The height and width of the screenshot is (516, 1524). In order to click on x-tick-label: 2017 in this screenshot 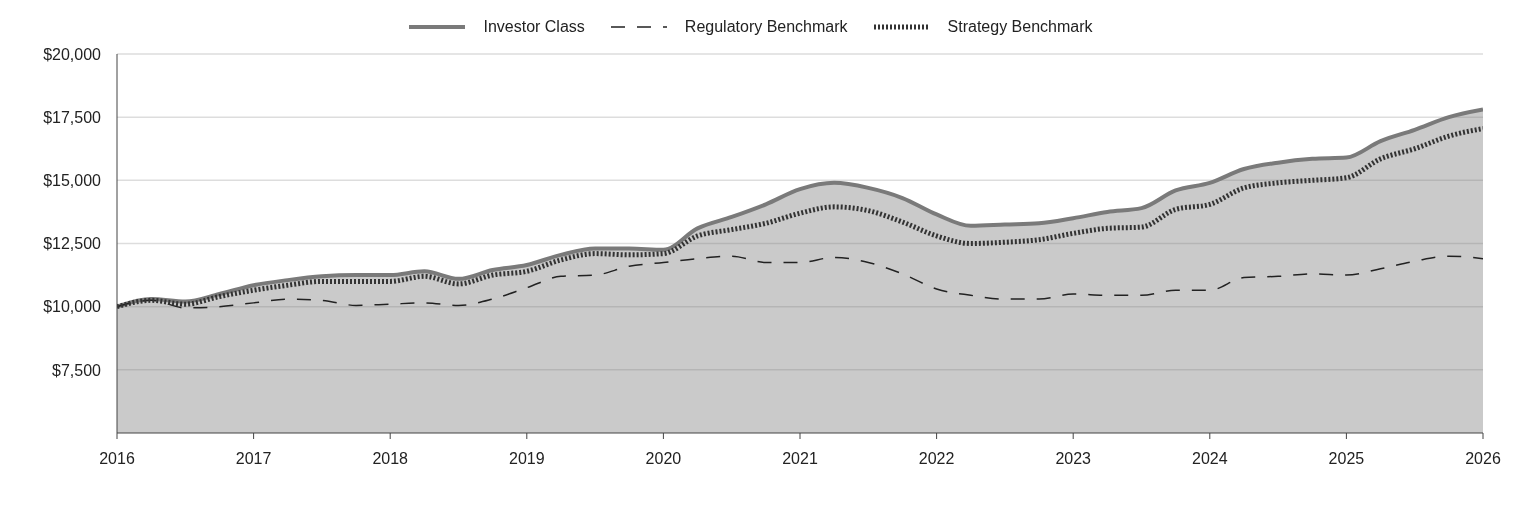, I will do `click(253, 459)`.